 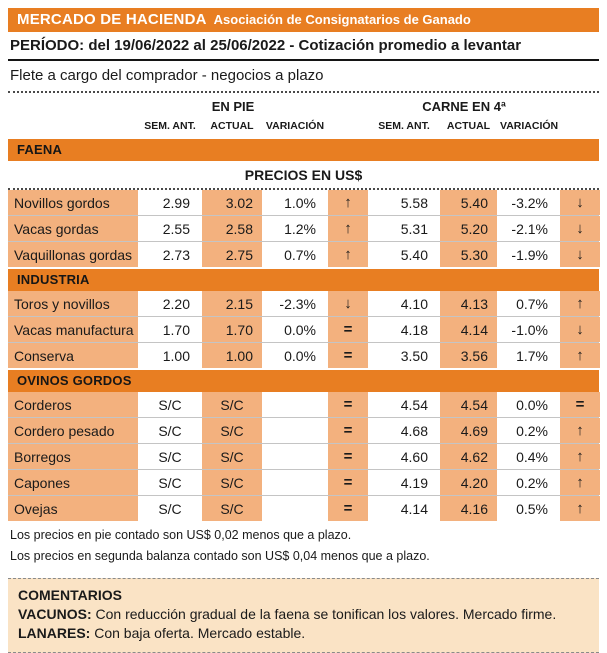 I want to click on col-header-sem-ant-carne: SEM. ANT., so click(x=404, y=126).